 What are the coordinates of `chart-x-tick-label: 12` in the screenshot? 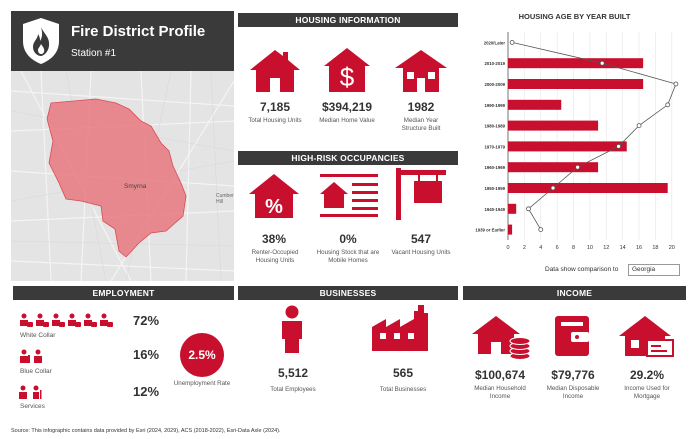 It's located at (606, 248).